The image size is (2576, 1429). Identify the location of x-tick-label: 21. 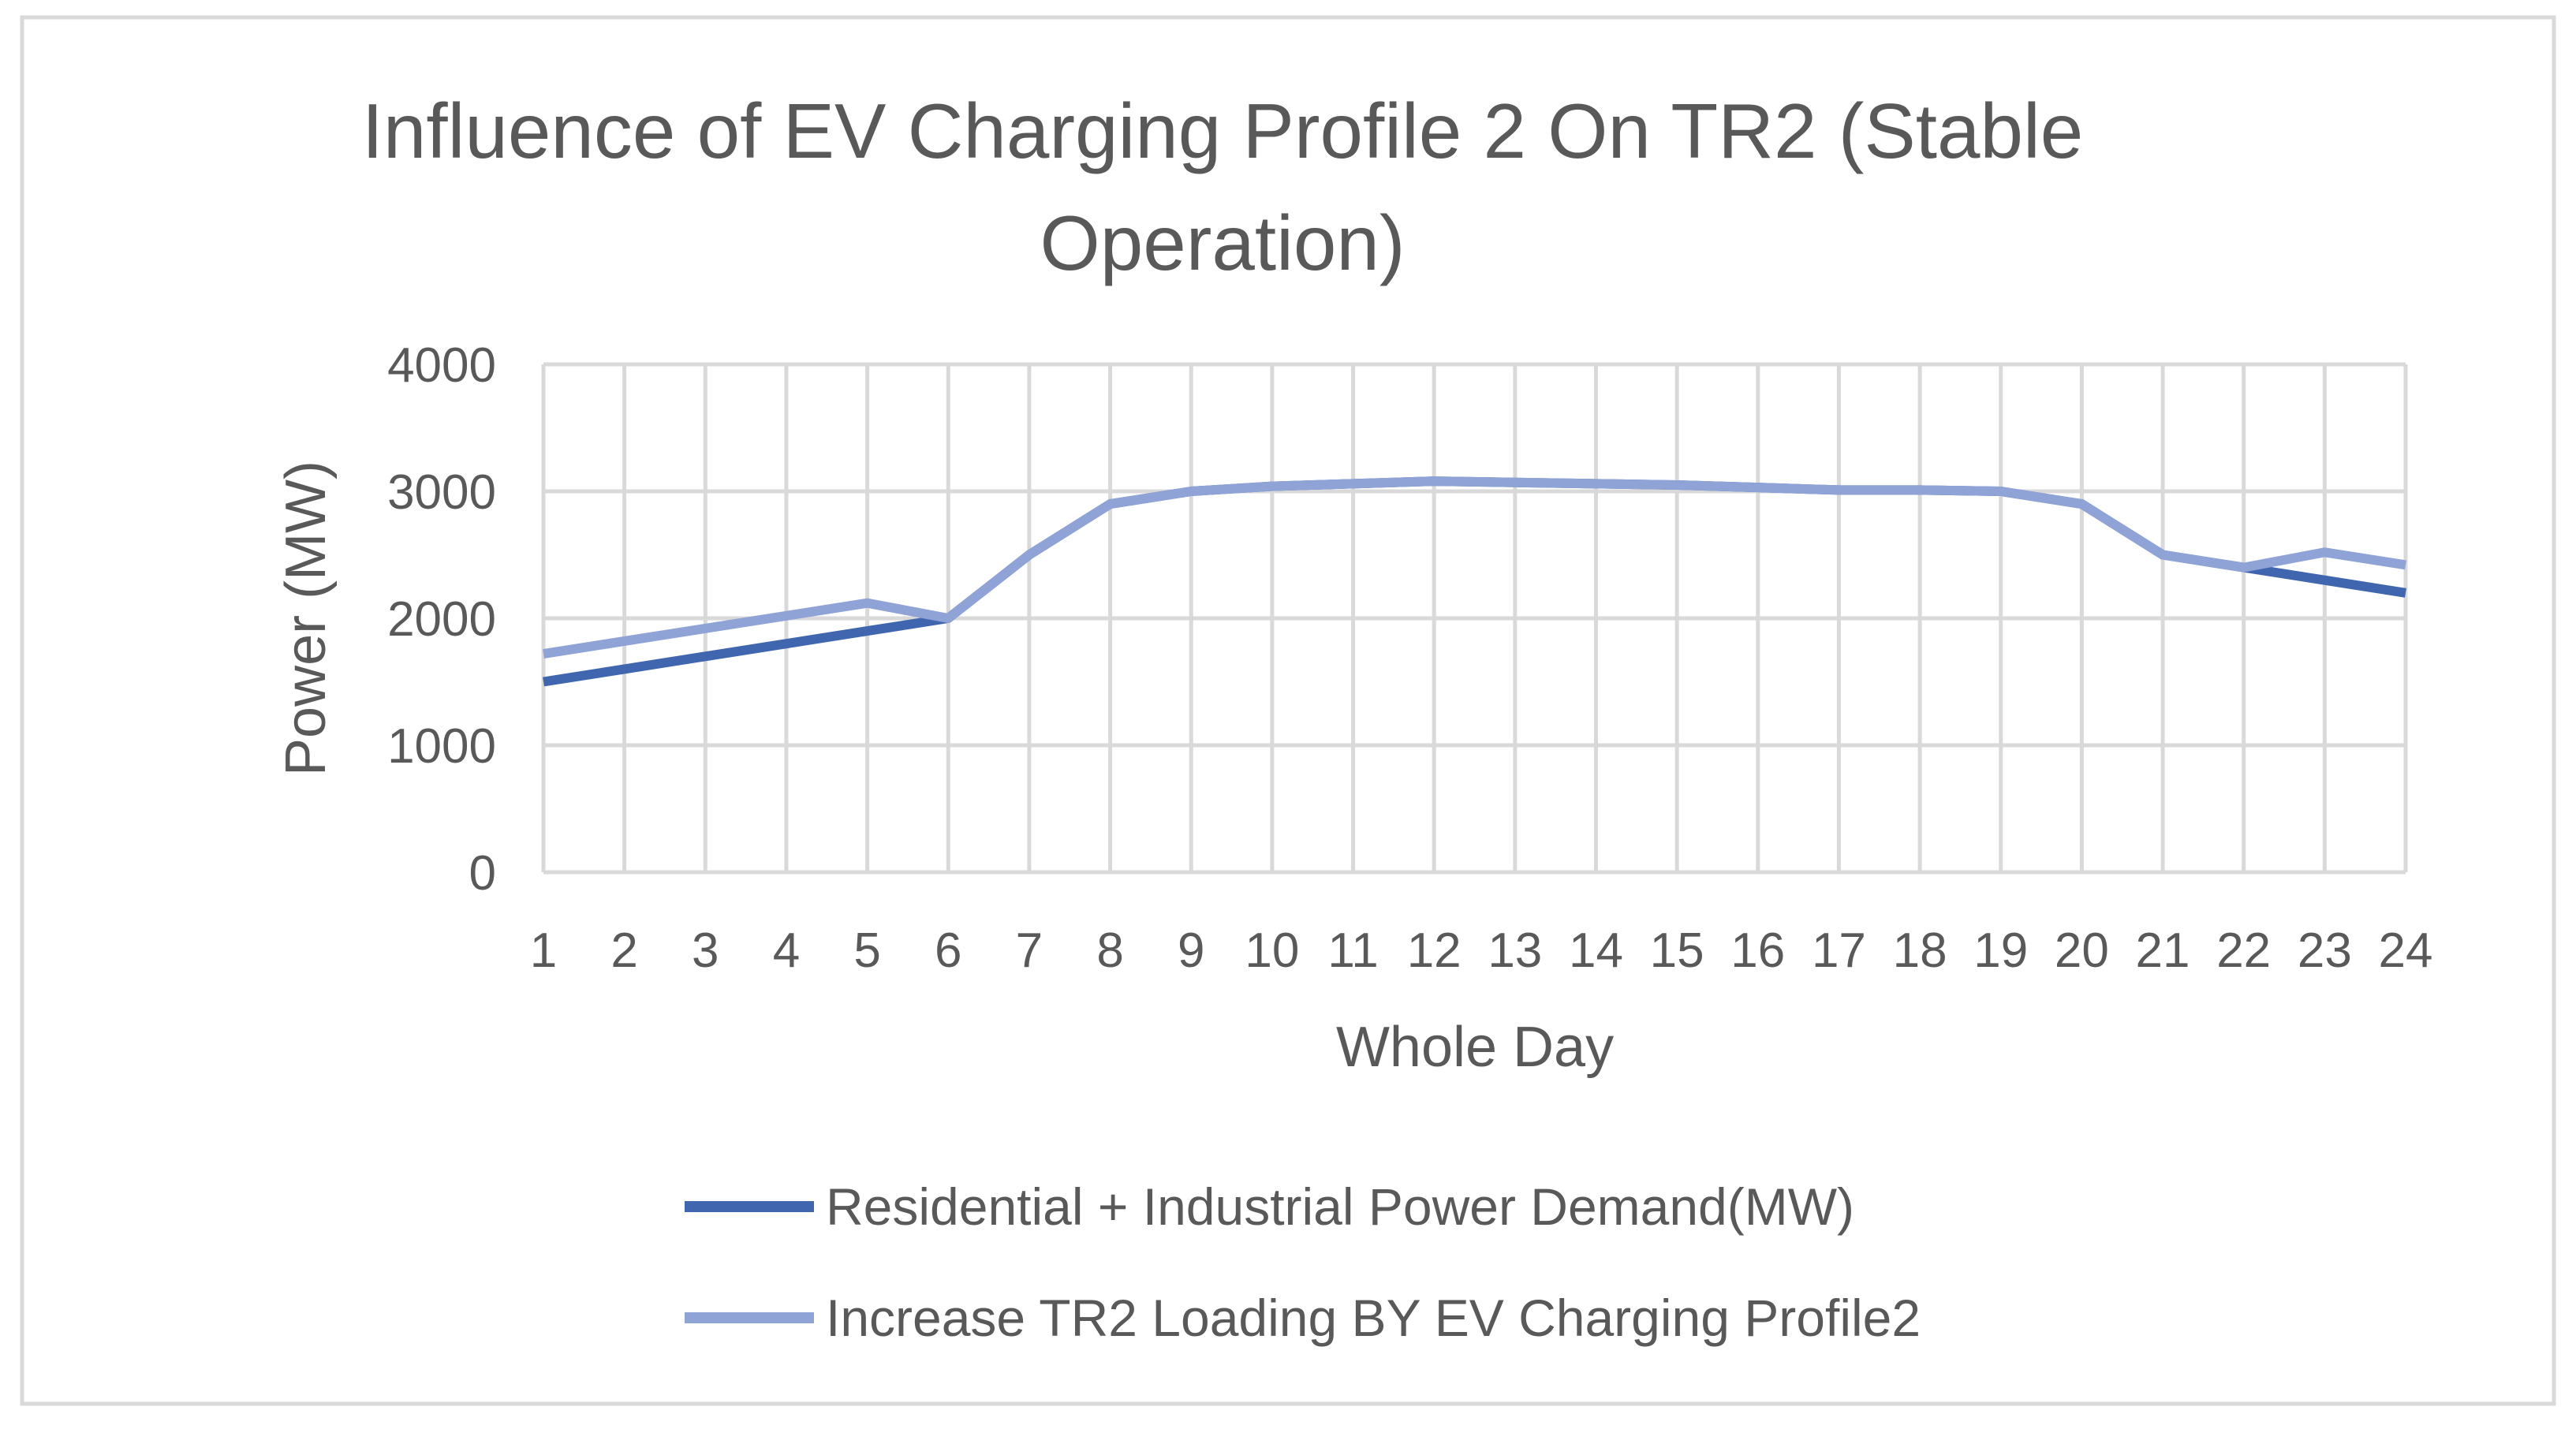
(2163, 950).